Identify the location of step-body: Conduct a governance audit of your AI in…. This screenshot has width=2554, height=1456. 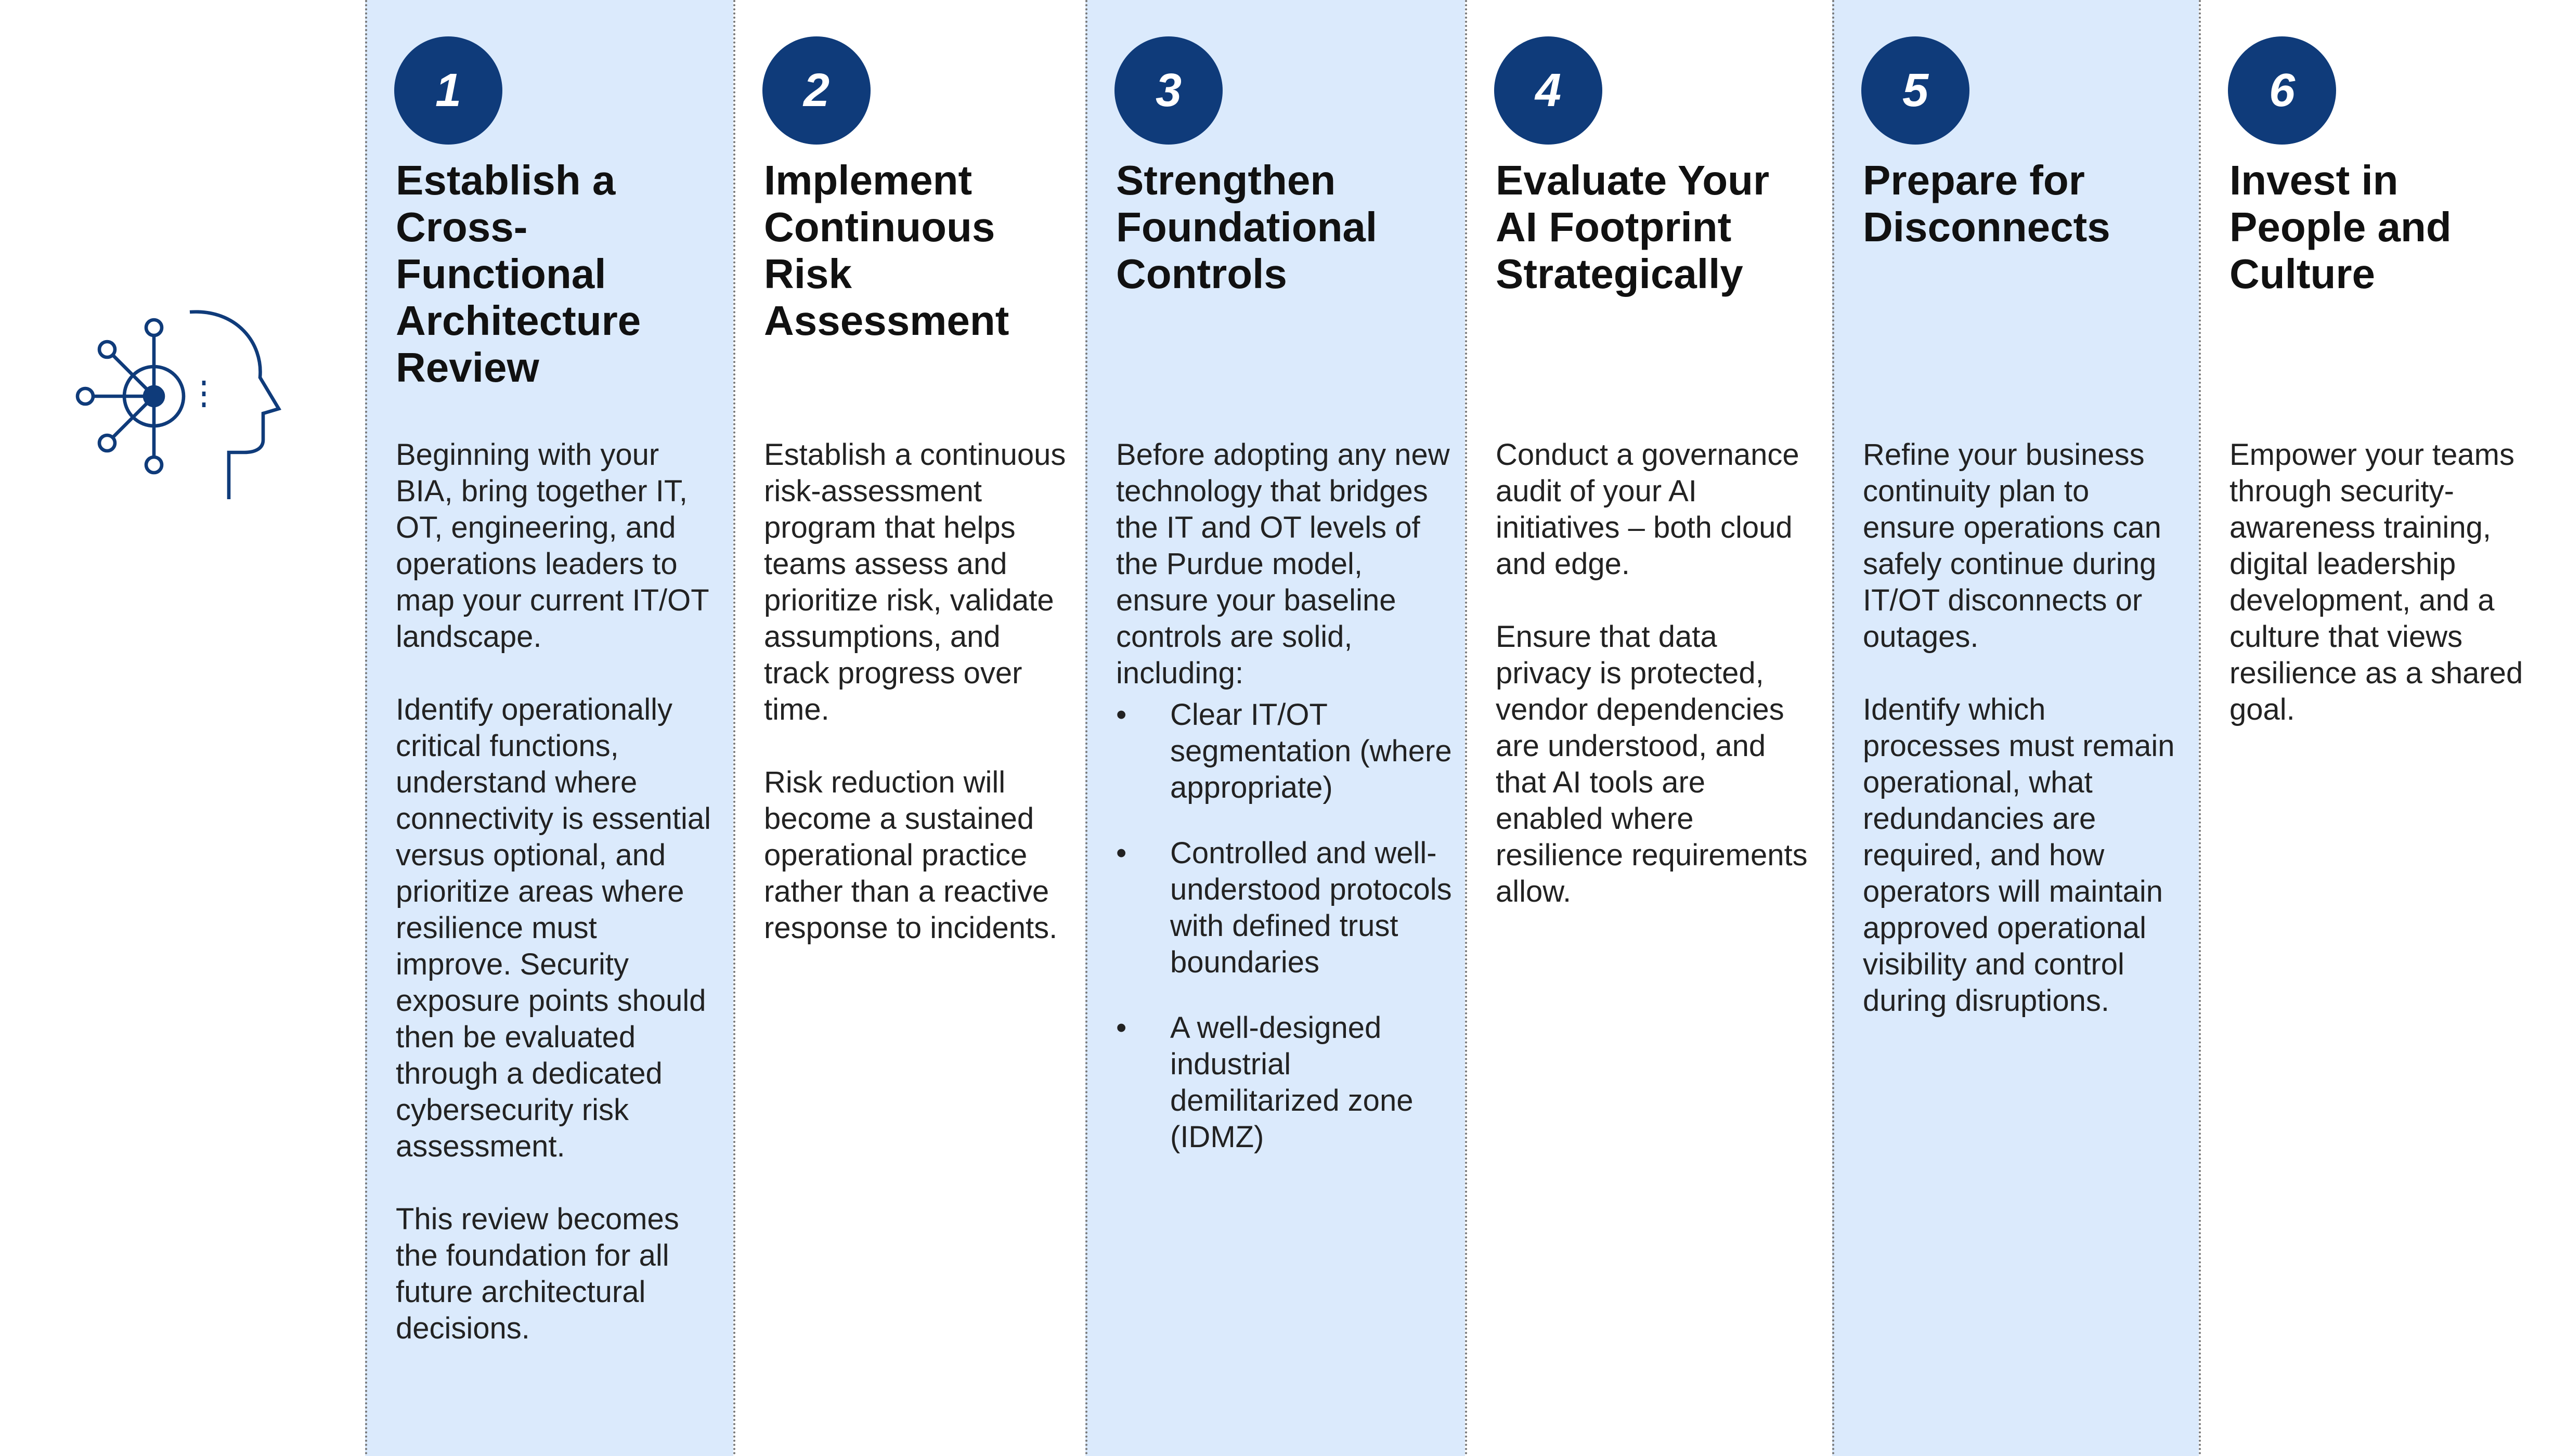
(1657, 692).